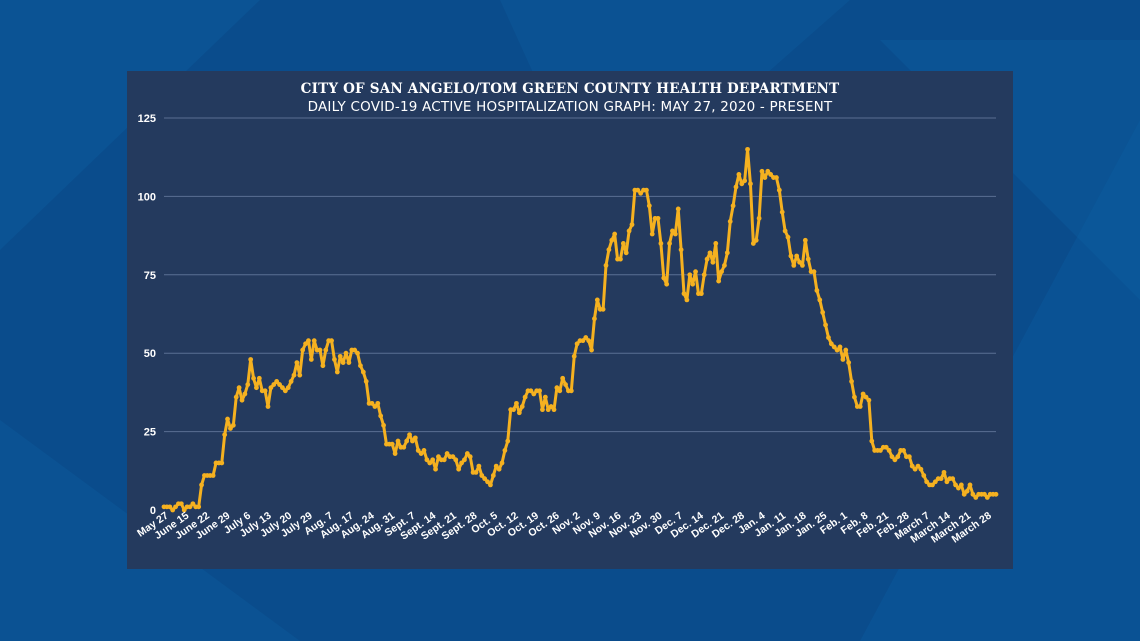 The height and width of the screenshot is (641, 1140). I want to click on y-tick-label: 0, so click(153, 511).